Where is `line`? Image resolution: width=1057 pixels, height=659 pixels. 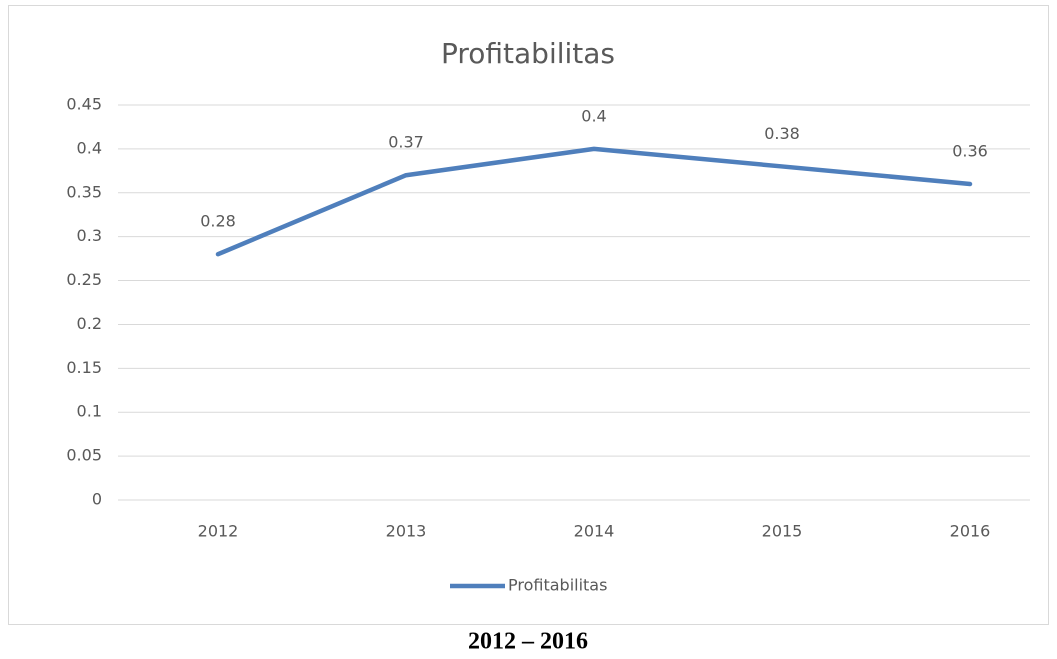
line is located at coordinates (594, 201).